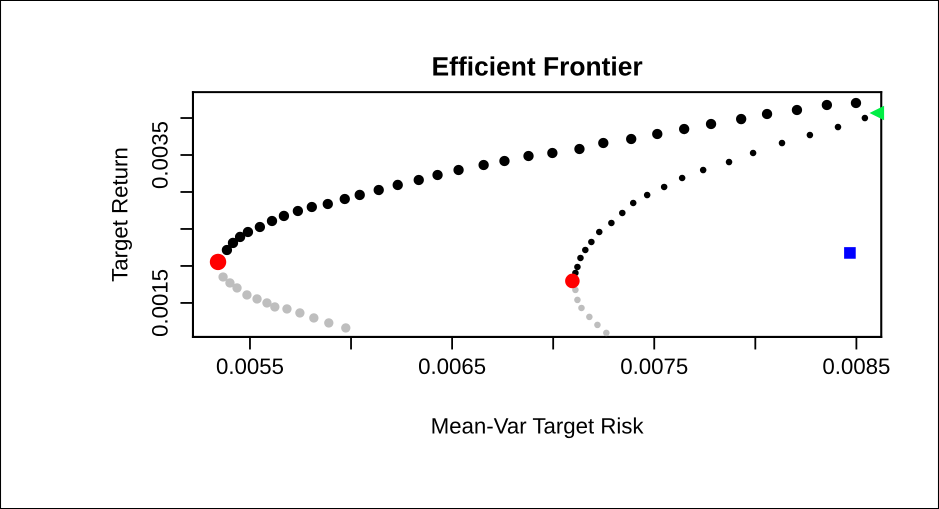  What do you see at coordinates (537, 66) in the screenshot?
I see `chart-title: Efficient Frontier` at bounding box center [537, 66].